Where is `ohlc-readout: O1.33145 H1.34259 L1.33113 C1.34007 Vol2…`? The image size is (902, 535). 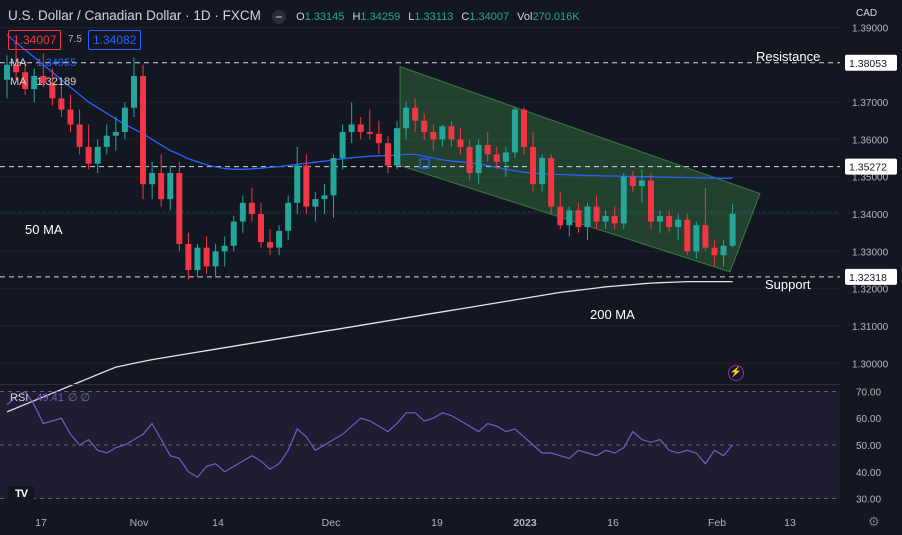 ohlc-readout: O1.33145 H1.34259 L1.33113 C1.34007 Vol2… is located at coordinates (440, 17).